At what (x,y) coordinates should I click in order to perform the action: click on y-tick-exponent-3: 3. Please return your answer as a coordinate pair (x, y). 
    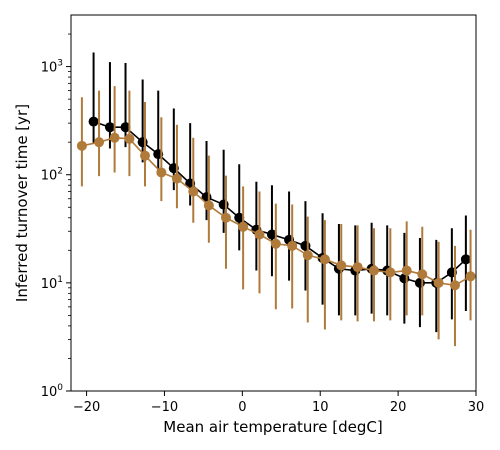
    Looking at the image, I should click on (60, 64).